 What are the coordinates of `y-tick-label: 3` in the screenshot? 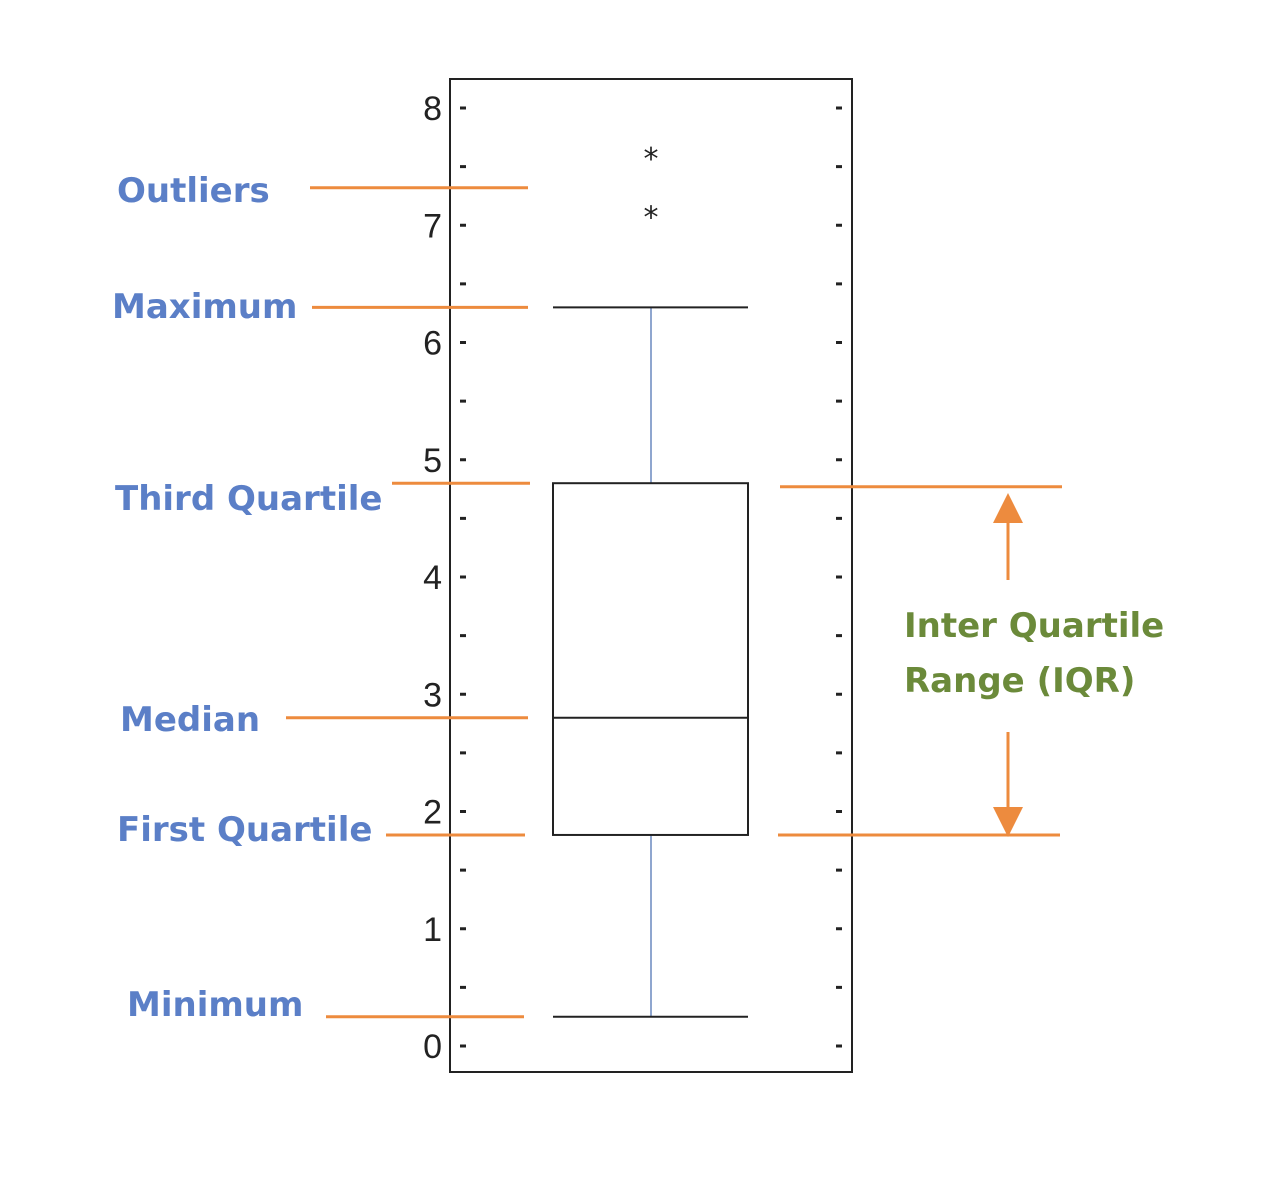 It's located at (432, 695).